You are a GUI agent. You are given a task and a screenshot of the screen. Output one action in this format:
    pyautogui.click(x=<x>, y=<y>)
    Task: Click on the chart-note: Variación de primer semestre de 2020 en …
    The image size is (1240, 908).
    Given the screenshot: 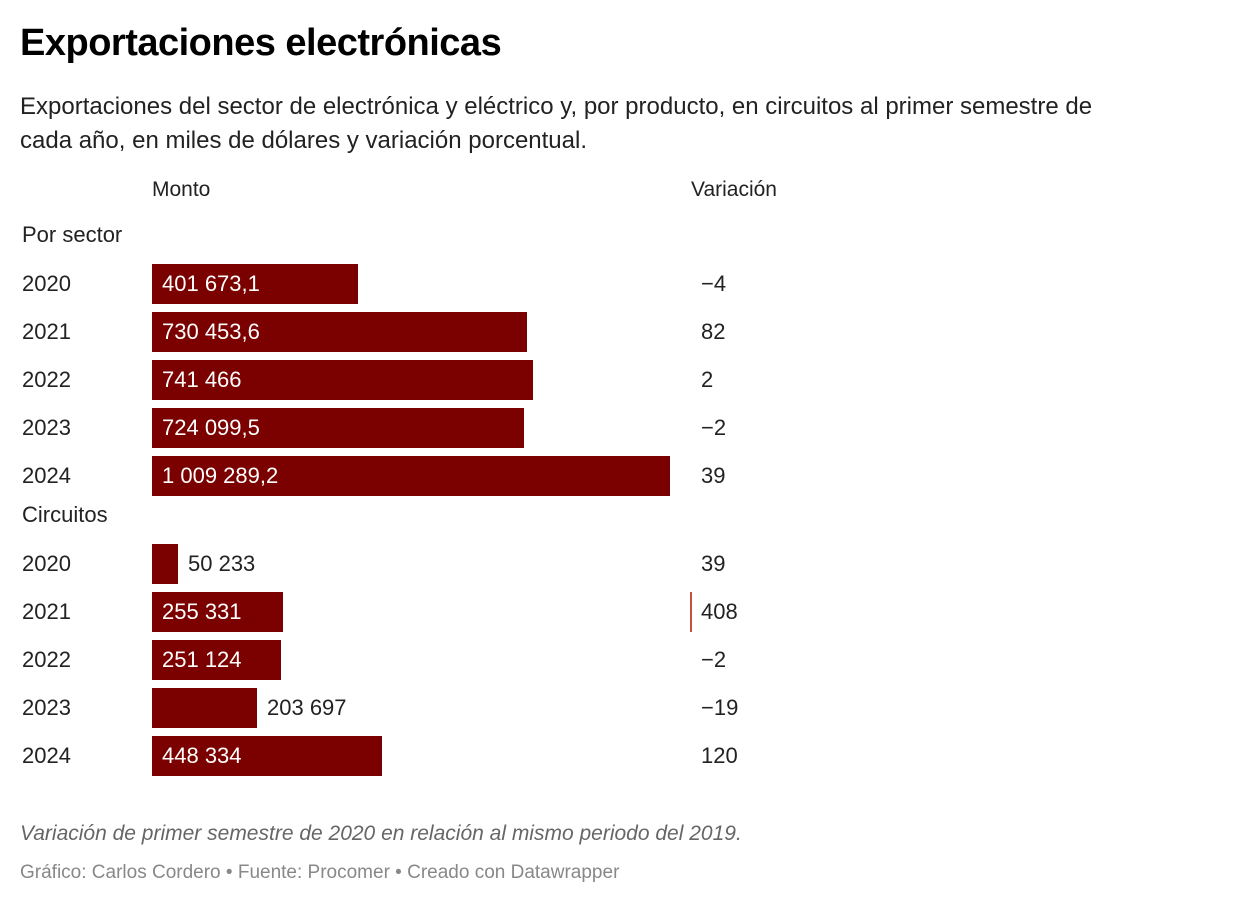 What is the action you would take?
    pyautogui.click(x=381, y=833)
    